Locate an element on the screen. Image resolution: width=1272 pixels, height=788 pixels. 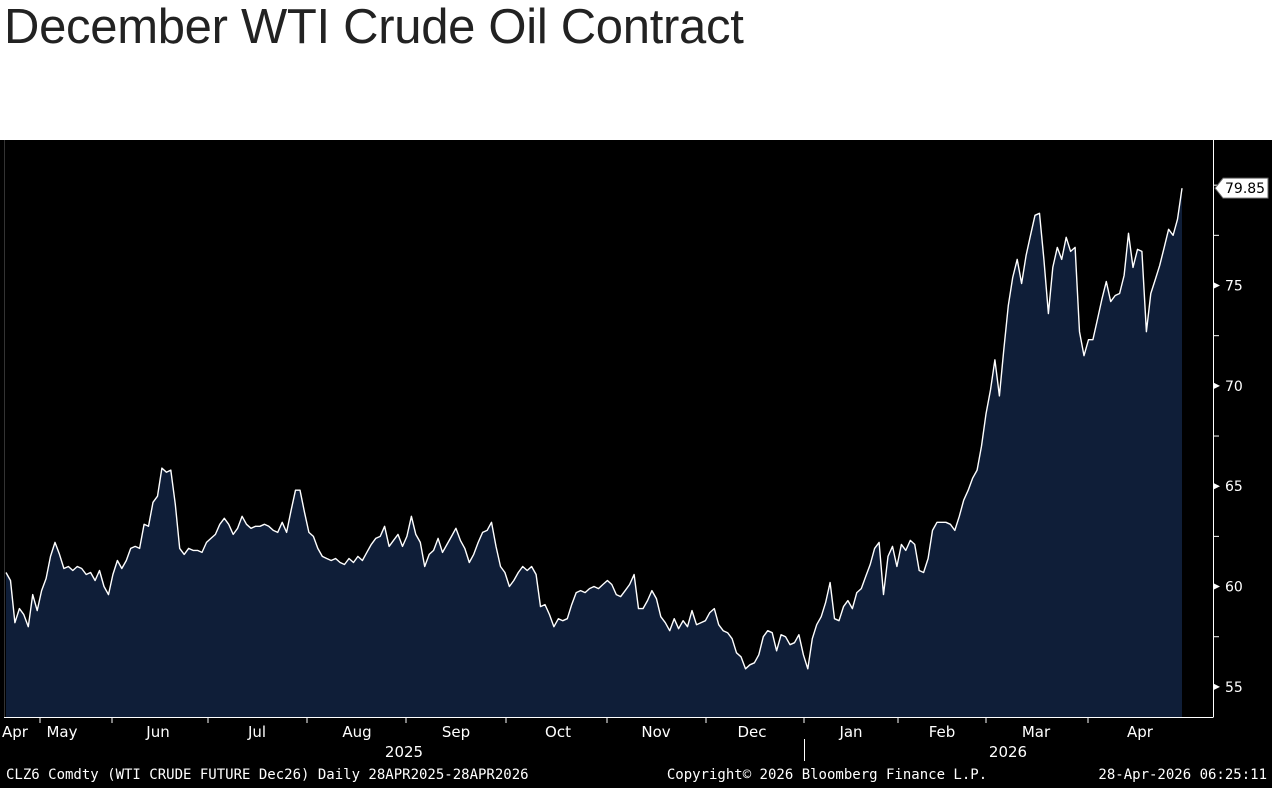
y-tick-label: 55 is located at coordinates (1234, 688).